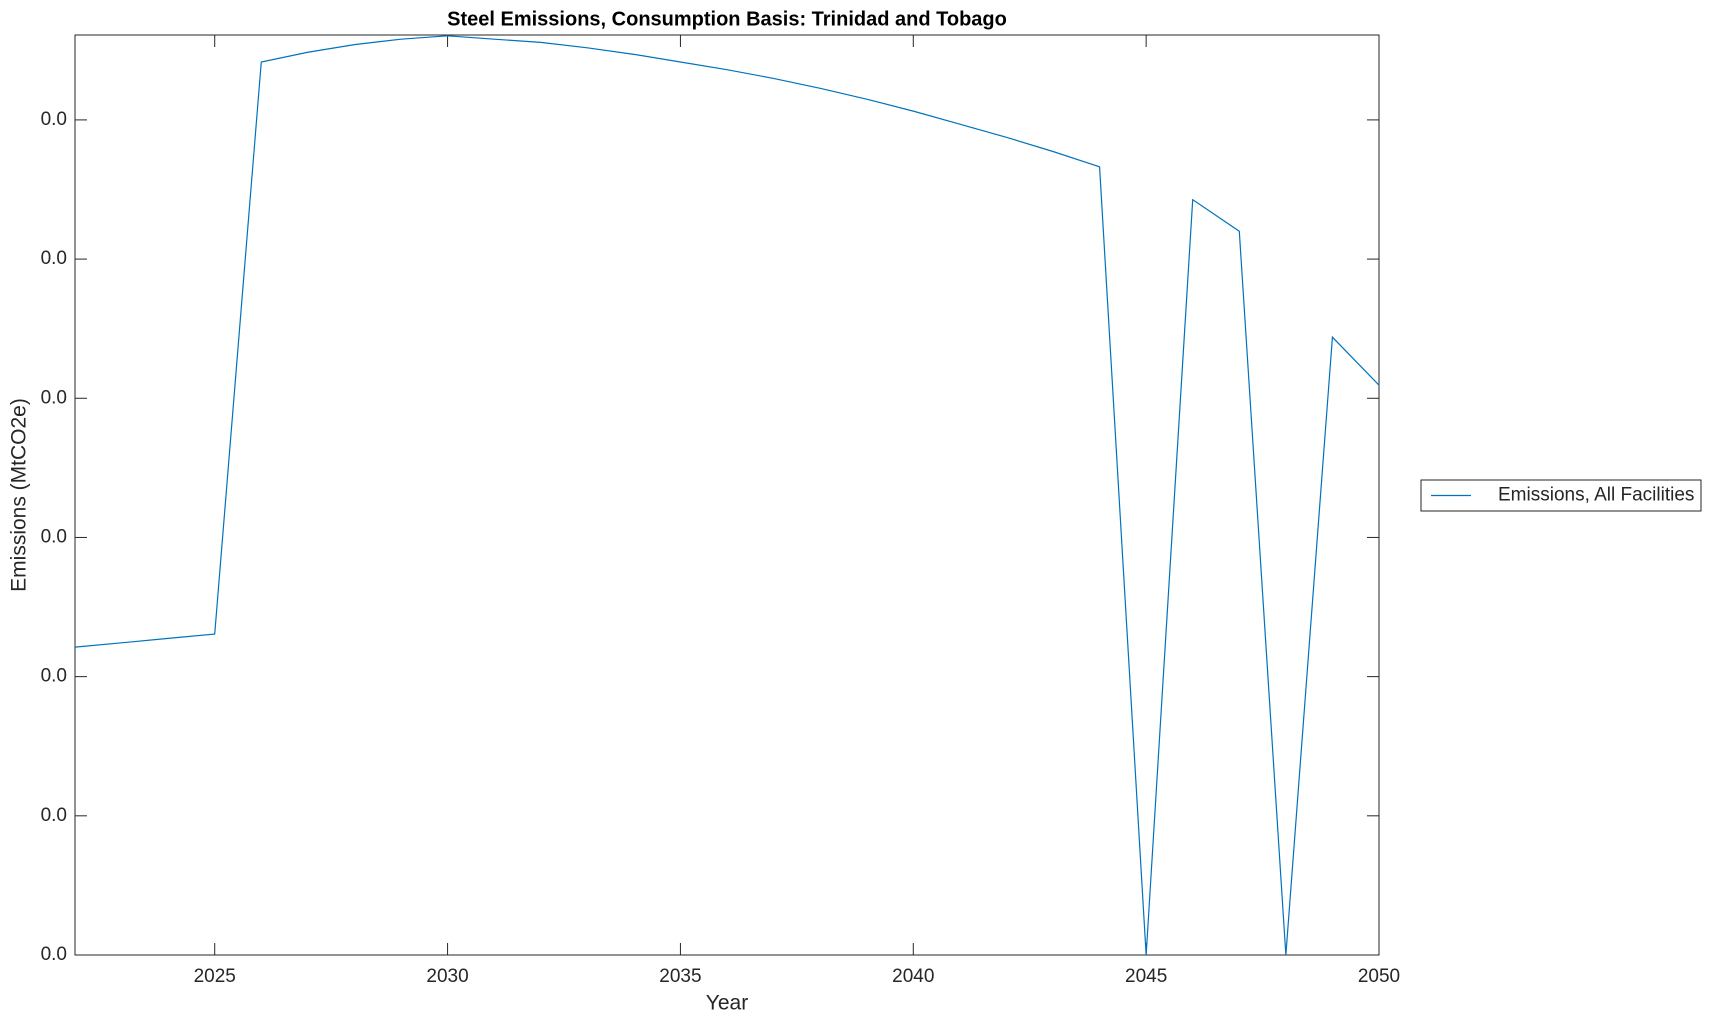 The image size is (1709, 1021). What do you see at coordinates (215, 976) in the screenshot?
I see `x-tick-label: 2025` at bounding box center [215, 976].